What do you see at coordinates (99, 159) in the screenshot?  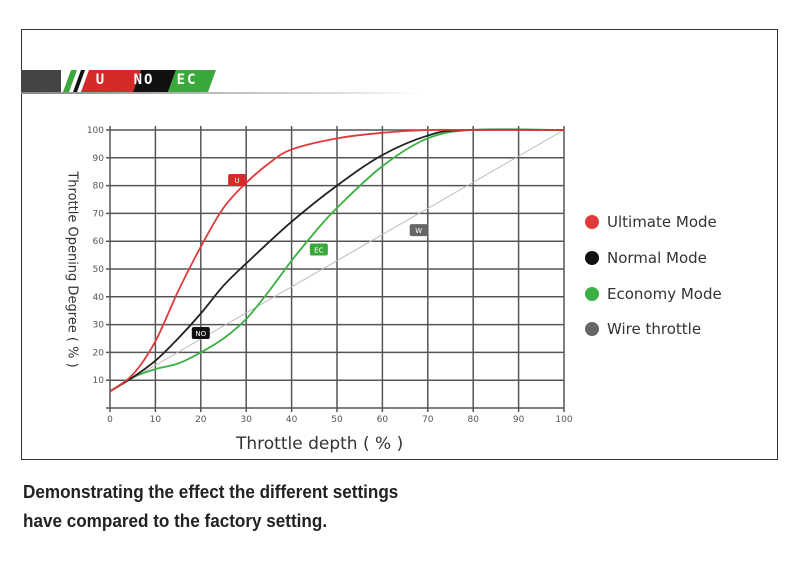 I see `y-tick-label: 90` at bounding box center [99, 159].